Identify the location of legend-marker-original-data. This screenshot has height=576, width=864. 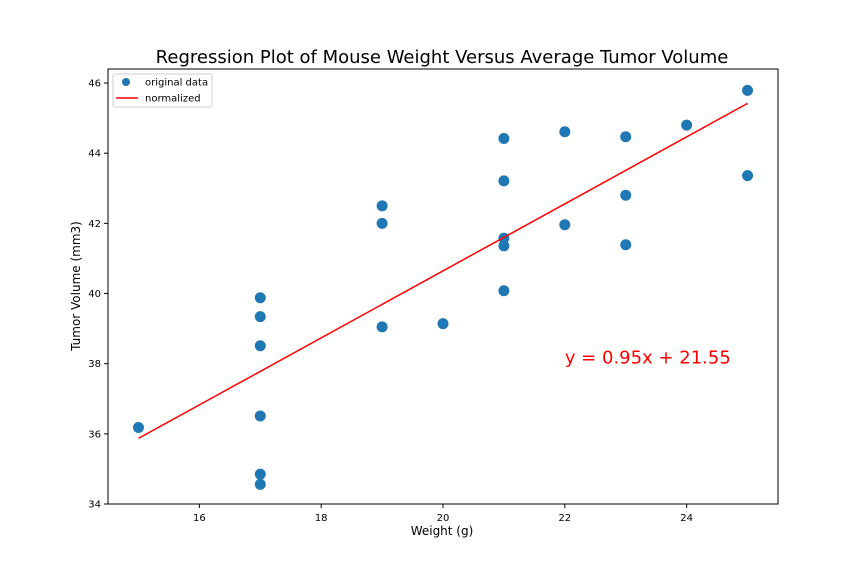
(126, 82).